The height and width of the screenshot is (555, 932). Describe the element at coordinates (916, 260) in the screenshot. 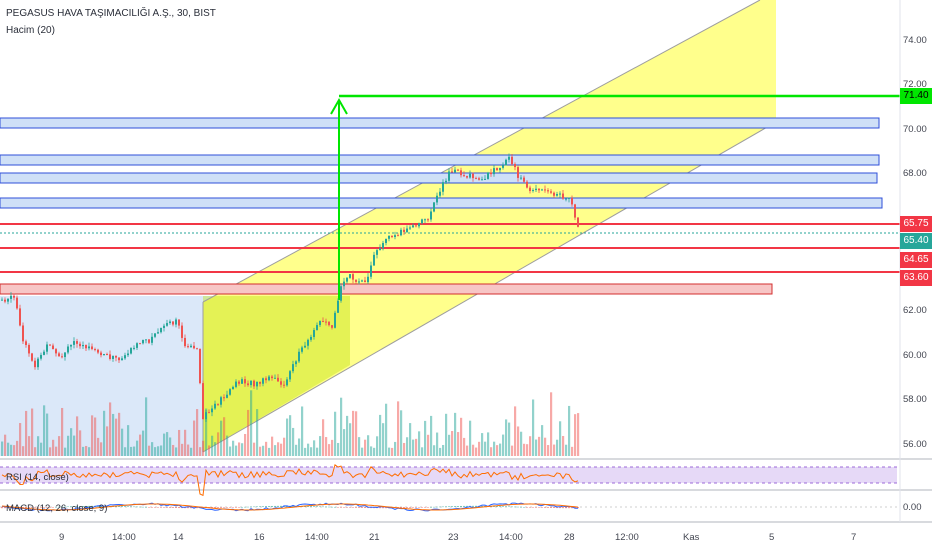

I see `price-tag-resistance: 64.65` at that location.